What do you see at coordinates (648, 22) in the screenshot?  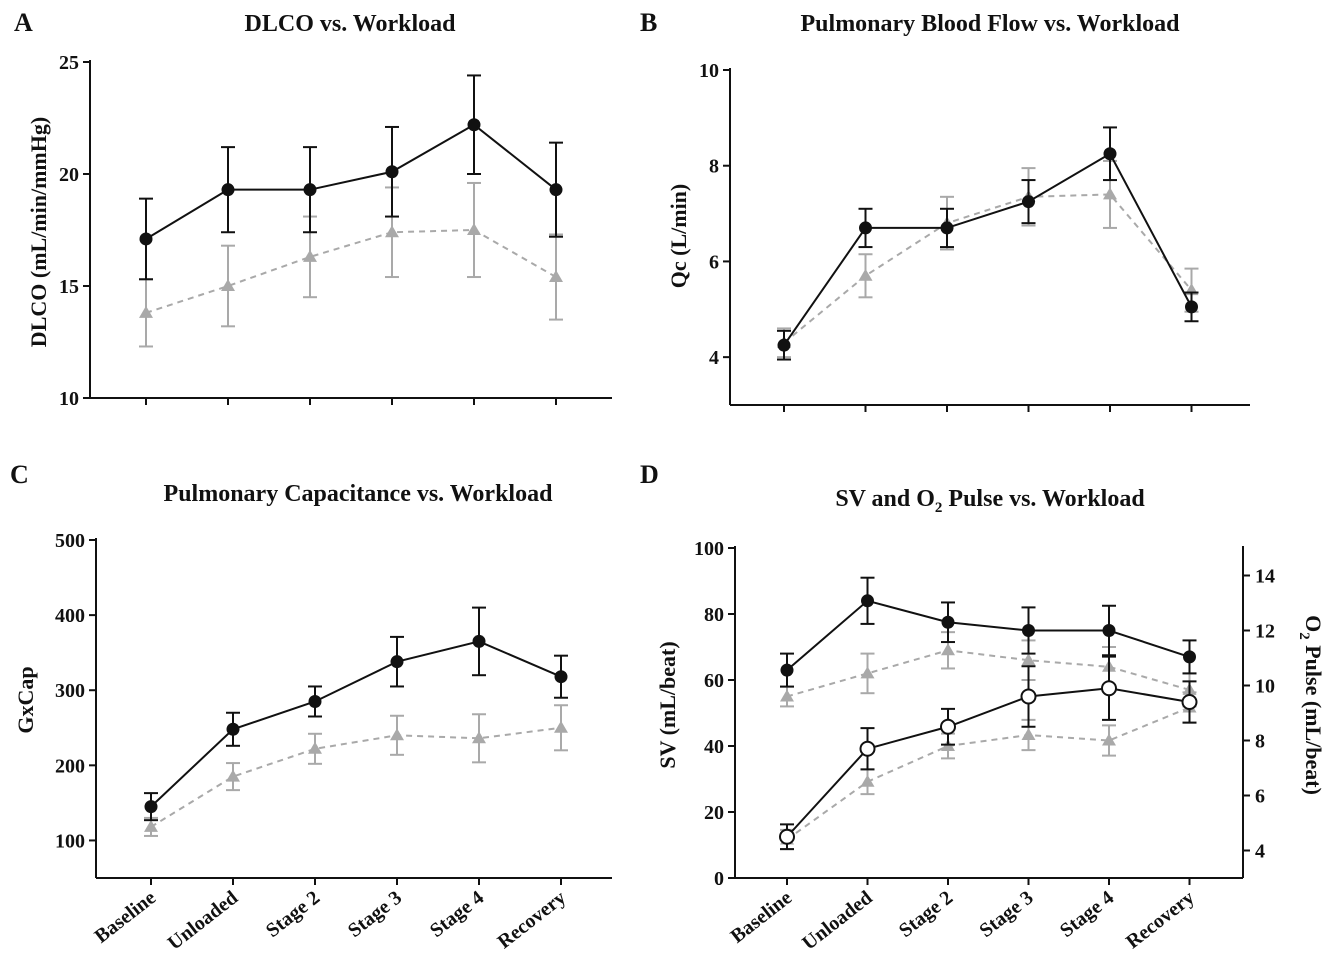 I see `panel-letter-b: B` at bounding box center [648, 22].